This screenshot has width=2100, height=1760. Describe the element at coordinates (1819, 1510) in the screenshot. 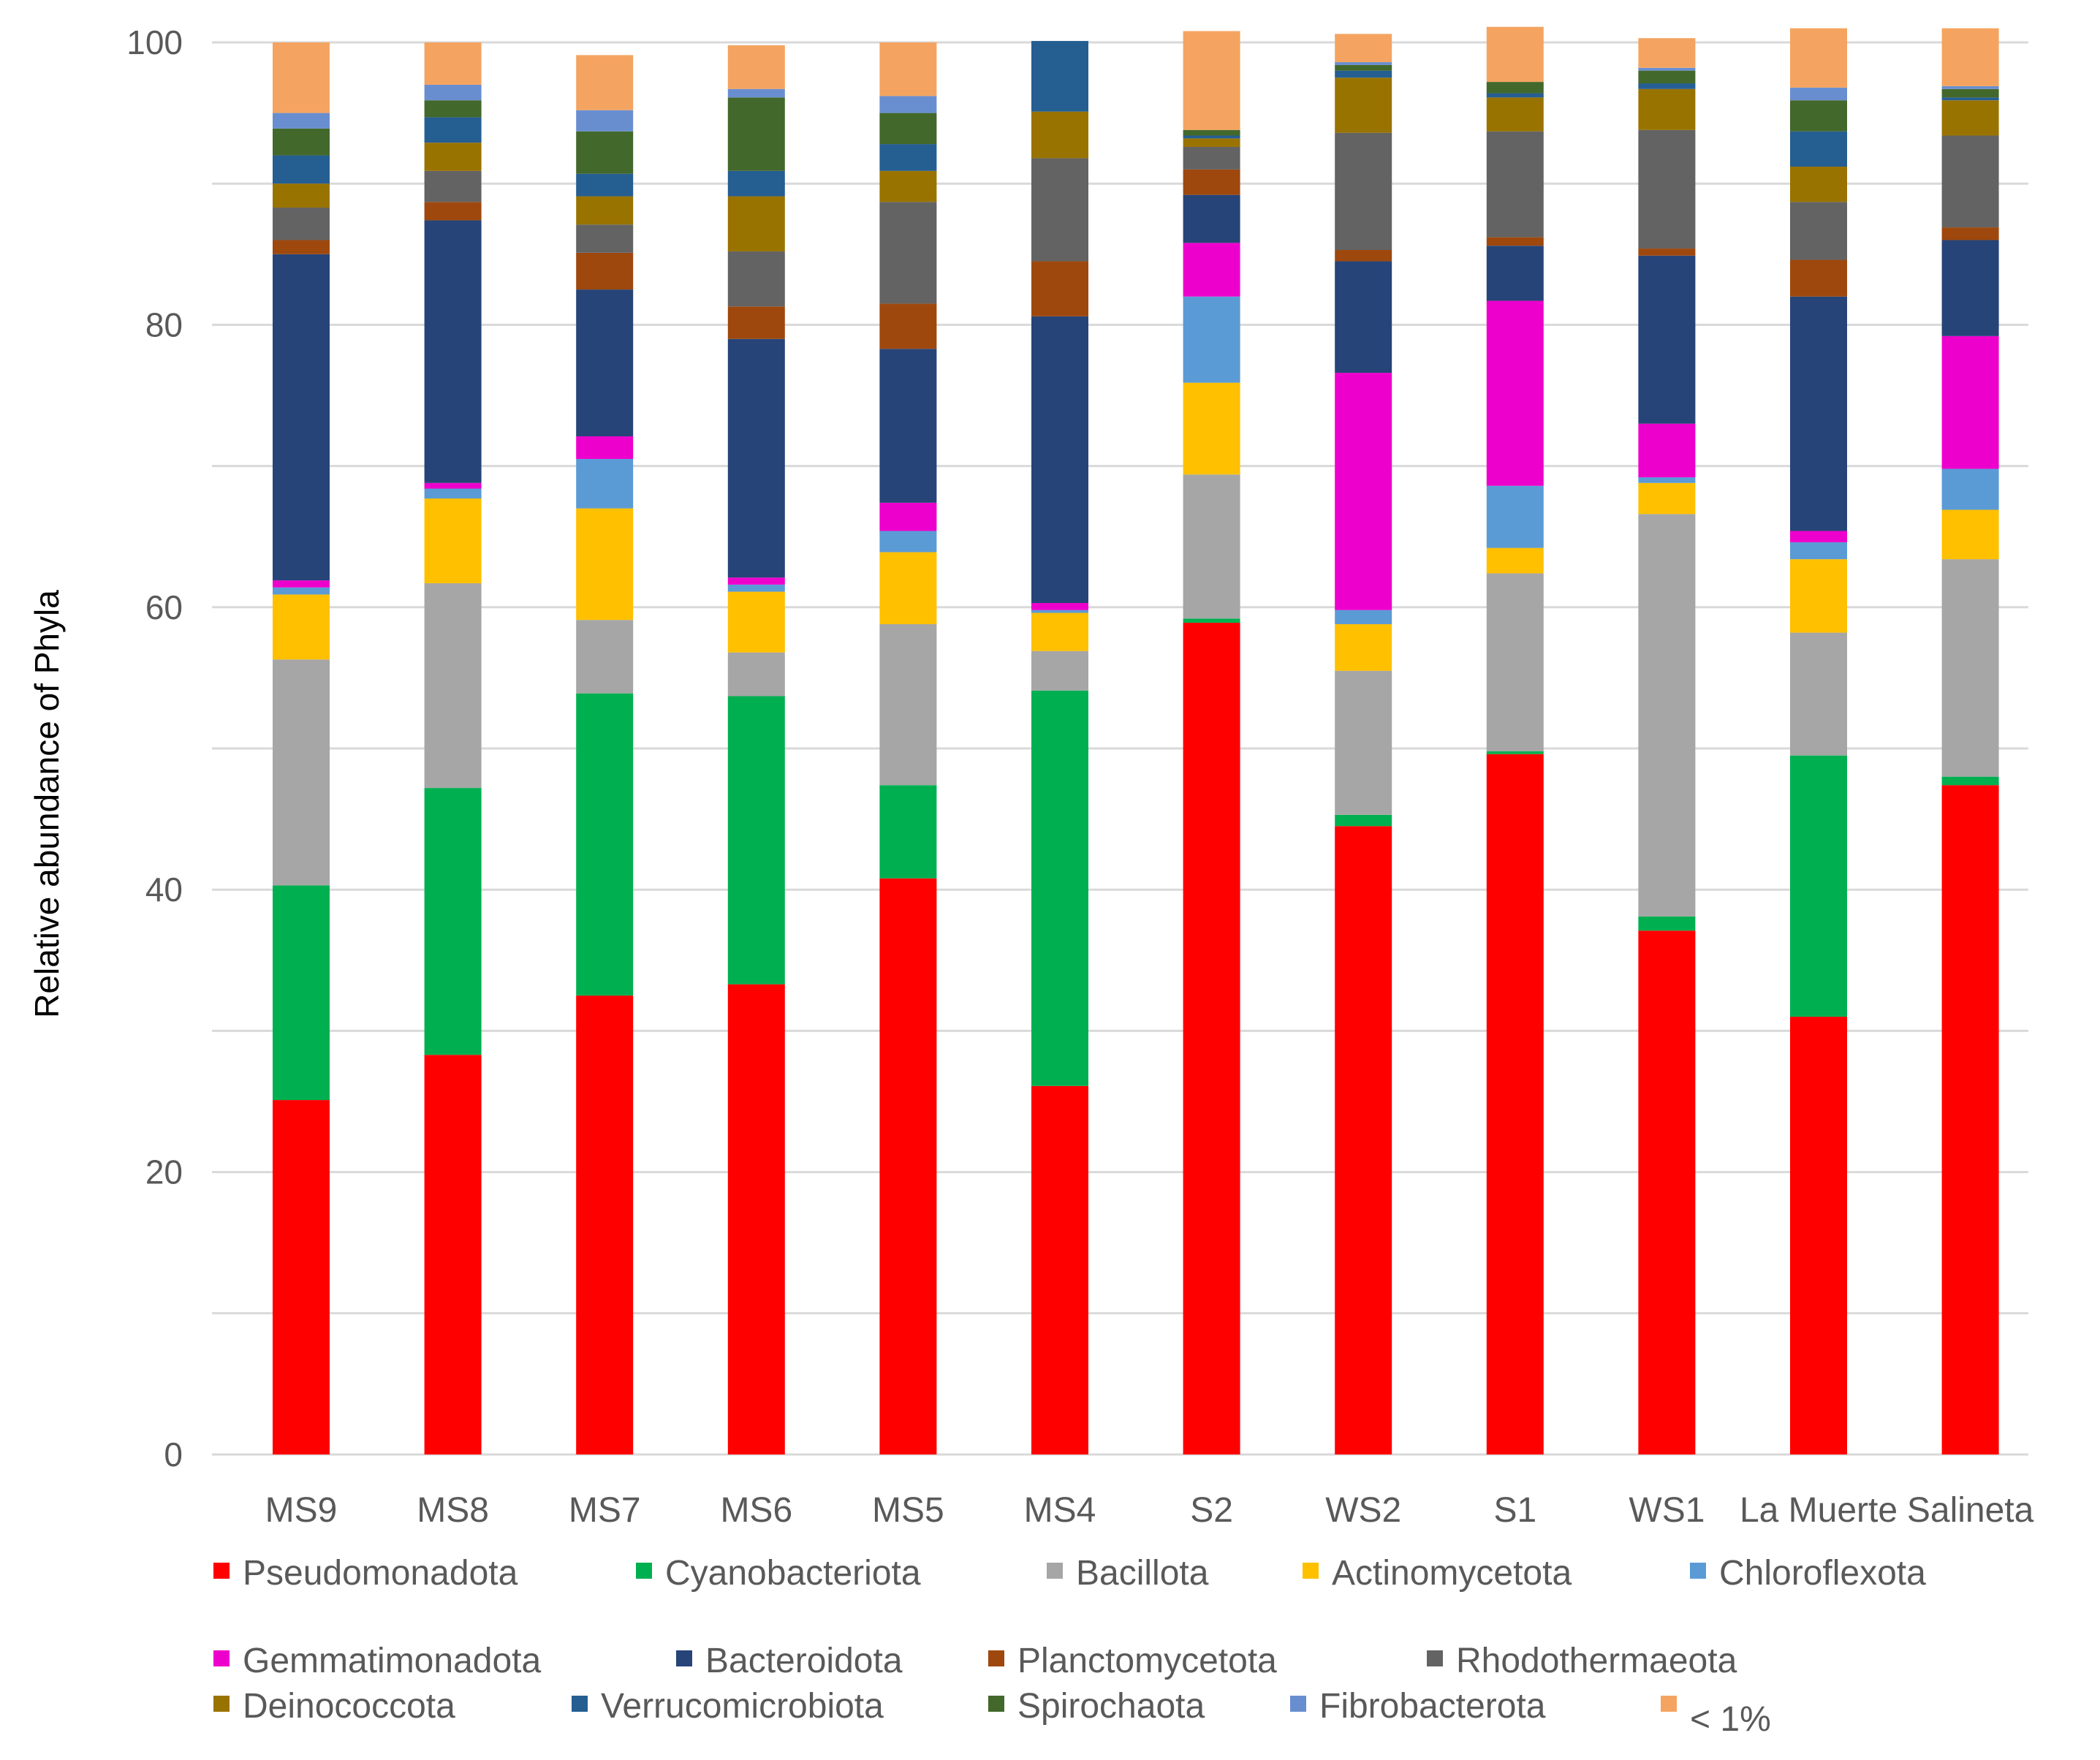

I see `x-tick-label: La Muerte` at that location.